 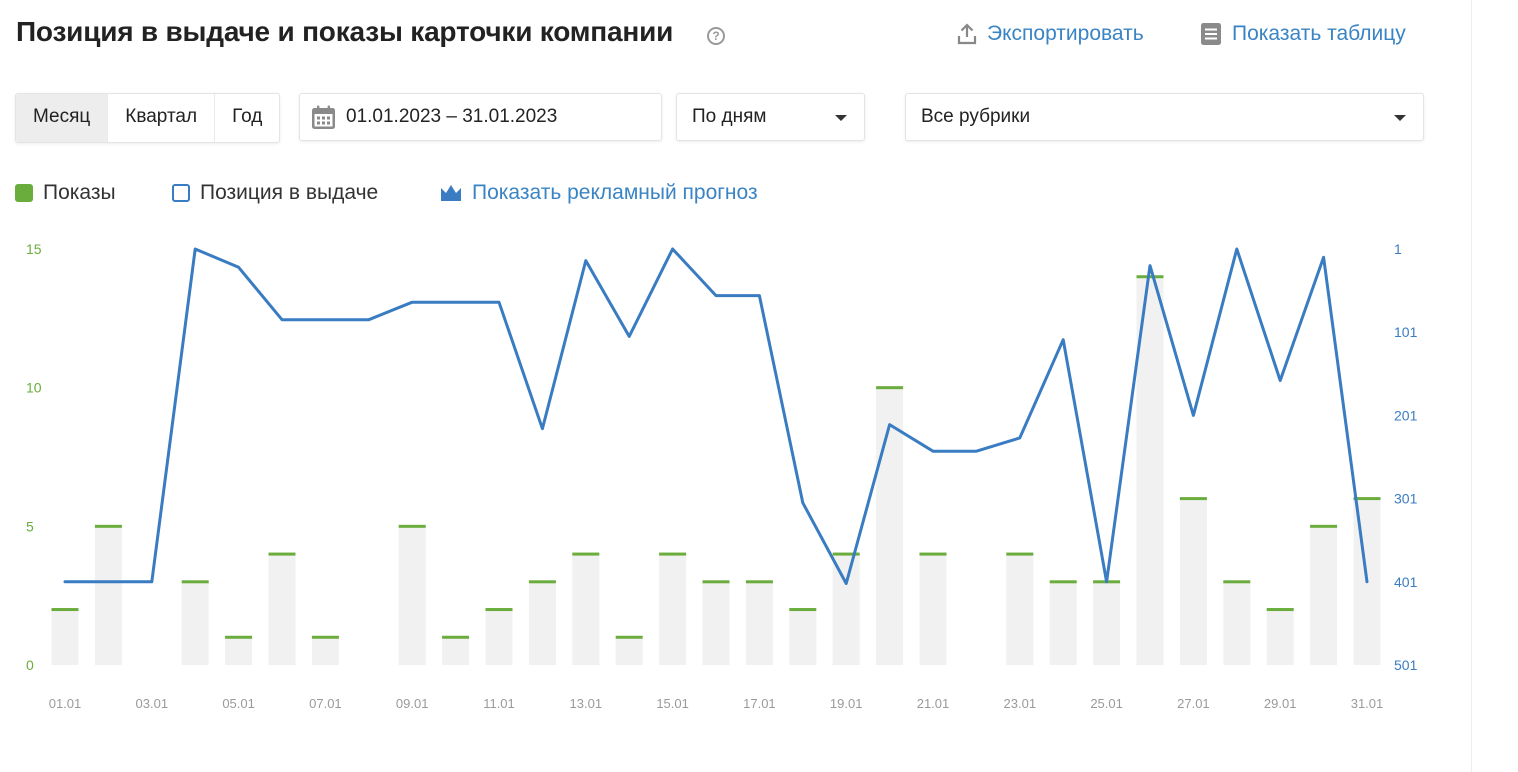 What do you see at coordinates (841, 118) in the screenshot?
I see `chevron-down-icon` at bounding box center [841, 118].